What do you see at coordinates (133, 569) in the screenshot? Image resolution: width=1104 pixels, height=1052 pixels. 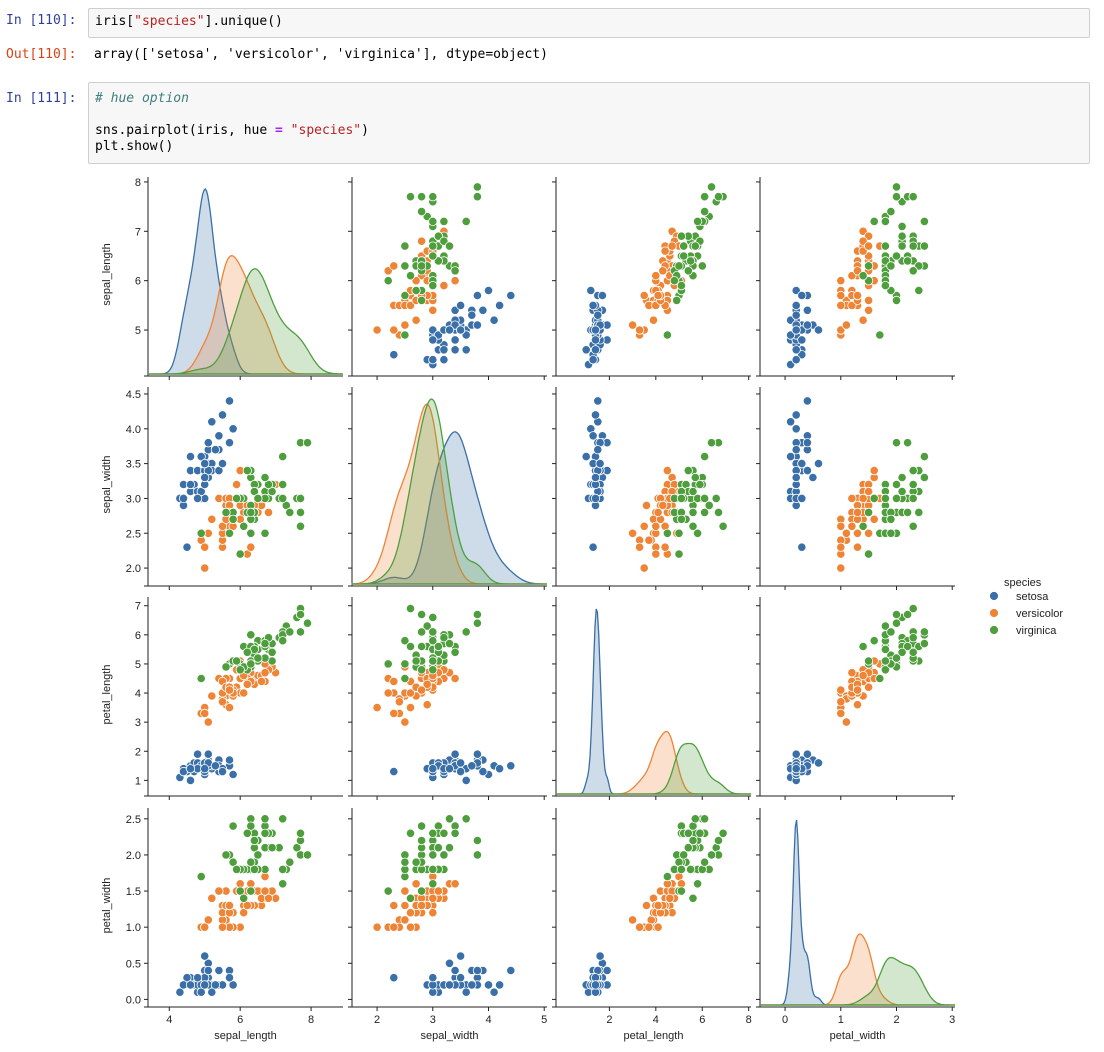 I see `y-tick-label: 2.0` at bounding box center [133, 569].